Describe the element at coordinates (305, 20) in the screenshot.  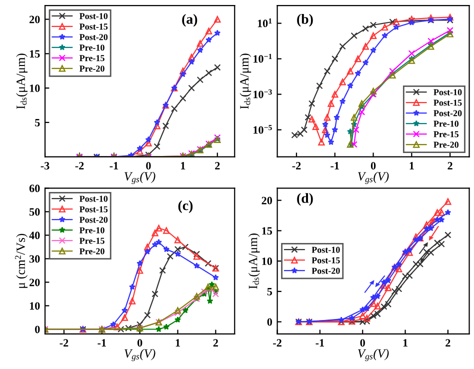
I see `annotation: (b)` at that location.